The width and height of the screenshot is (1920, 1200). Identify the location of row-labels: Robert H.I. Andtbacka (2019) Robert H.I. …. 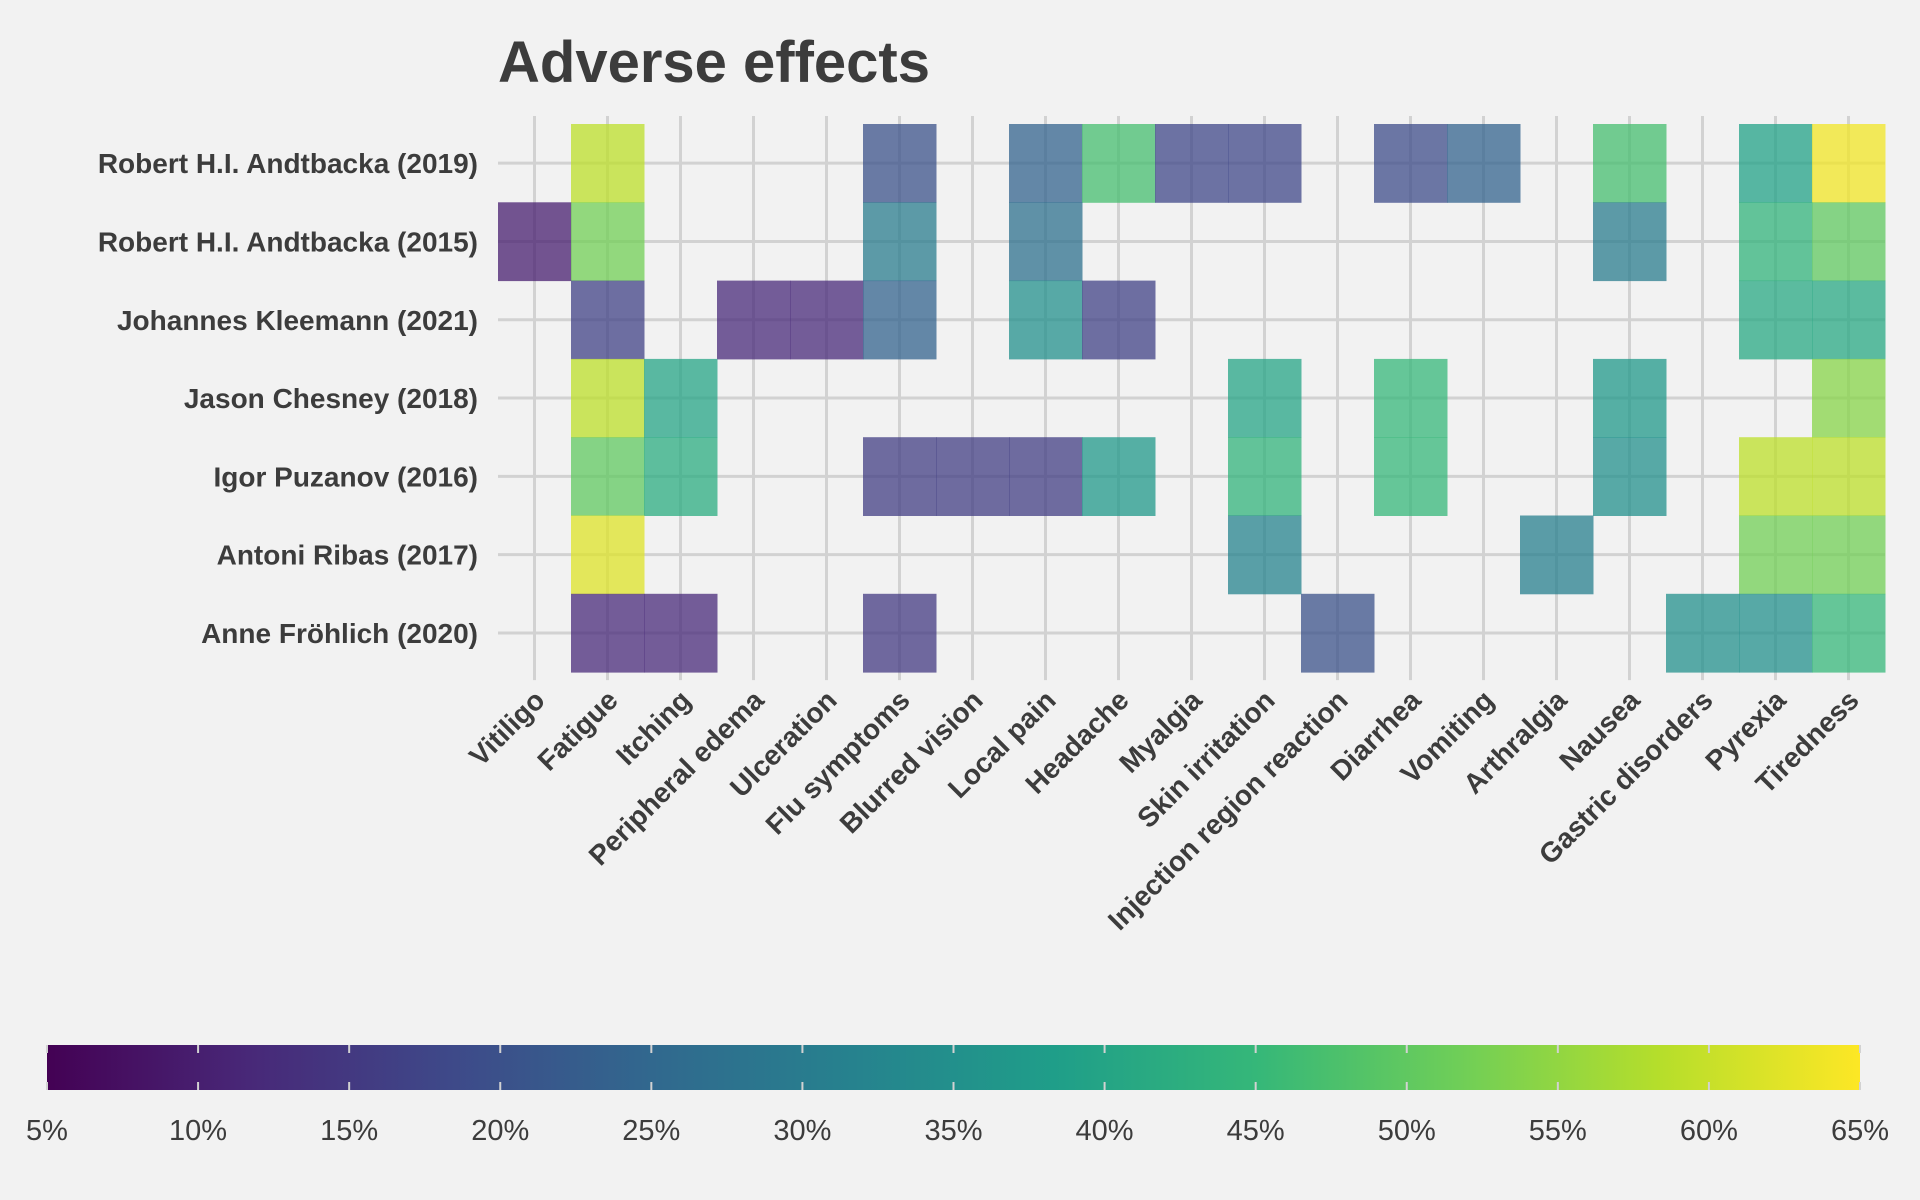
(288, 398).